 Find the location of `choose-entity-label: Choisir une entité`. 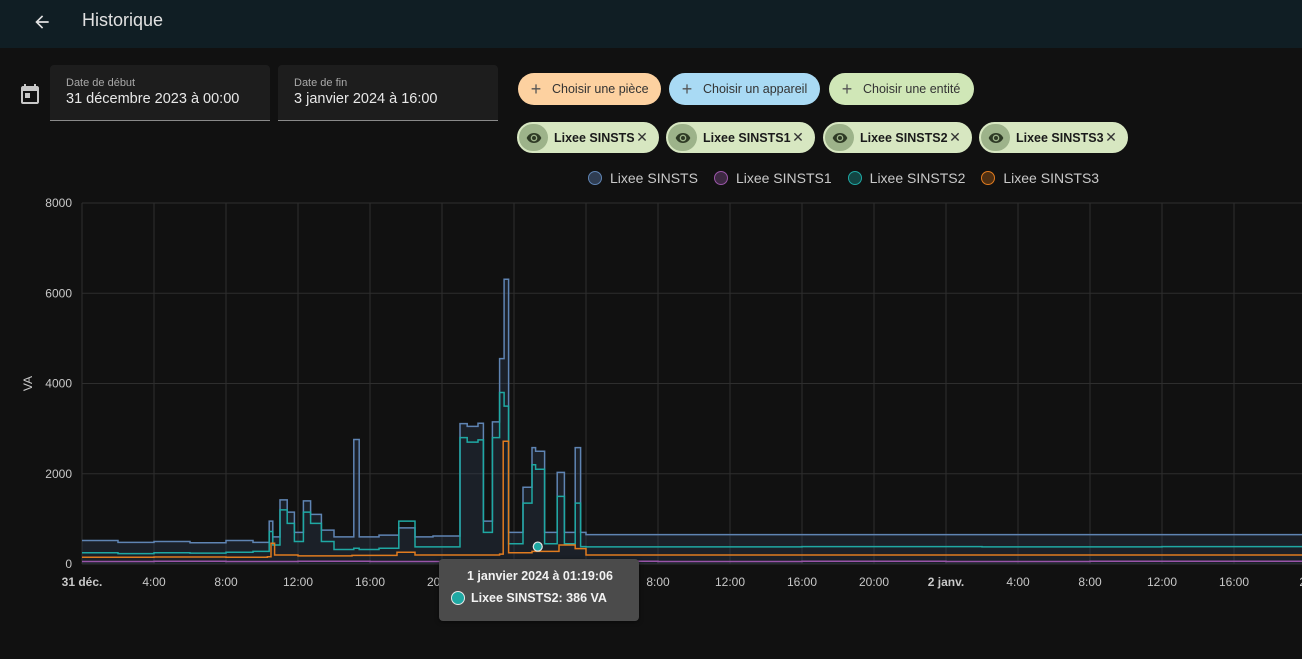

choose-entity-label: Choisir une entité is located at coordinates (912, 89).